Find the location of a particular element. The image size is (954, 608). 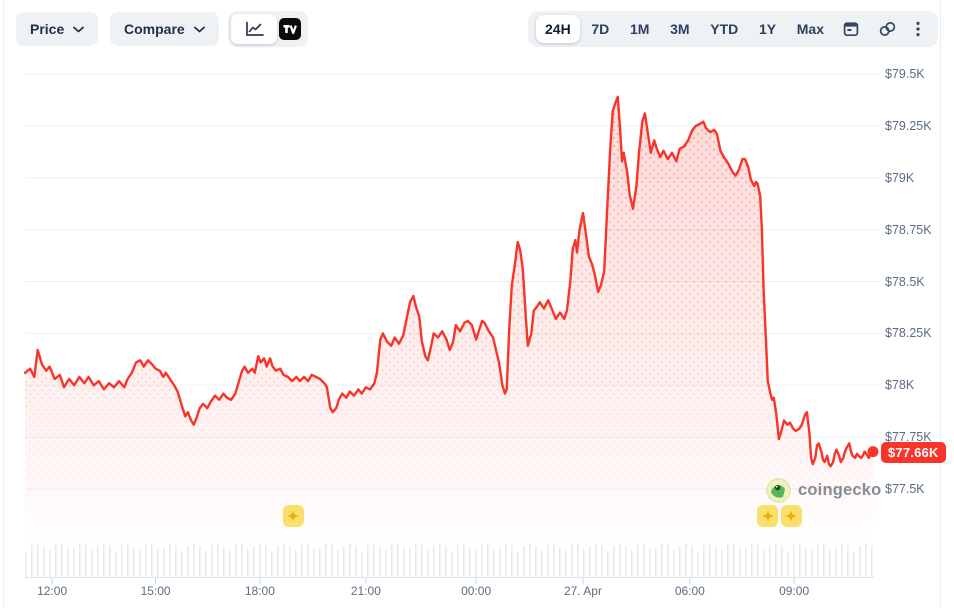

range-options: 24H 7D 1M 3M YTD 1Y Max is located at coordinates (684, 29).